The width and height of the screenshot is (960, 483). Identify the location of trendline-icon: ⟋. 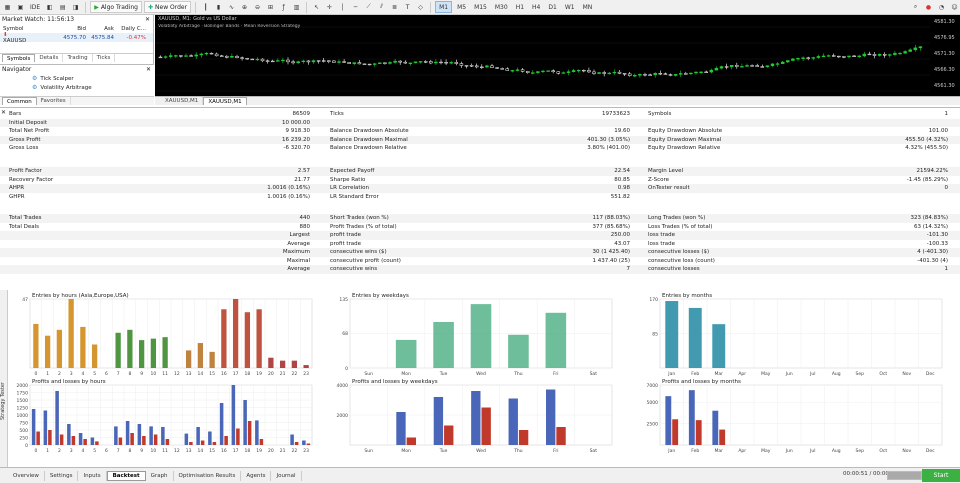
(368, 6).